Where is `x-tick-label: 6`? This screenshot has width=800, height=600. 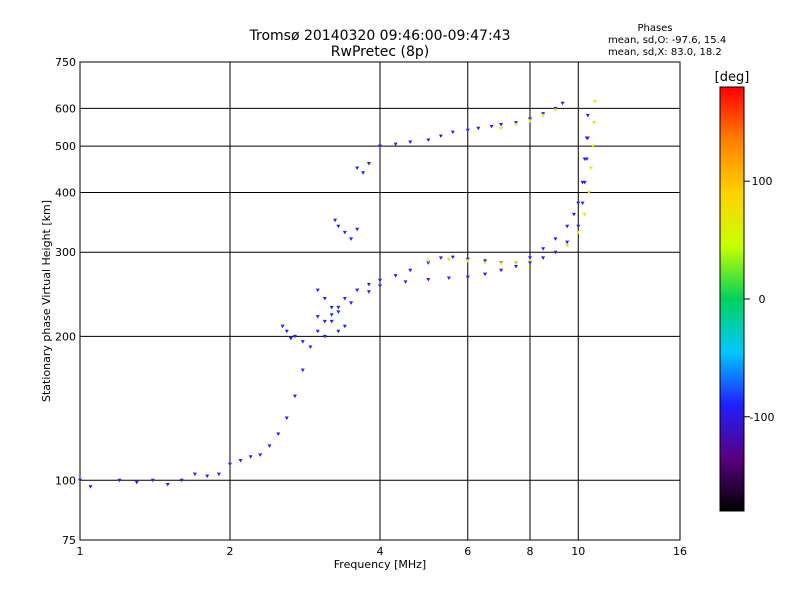
x-tick-label: 6 is located at coordinates (467, 551).